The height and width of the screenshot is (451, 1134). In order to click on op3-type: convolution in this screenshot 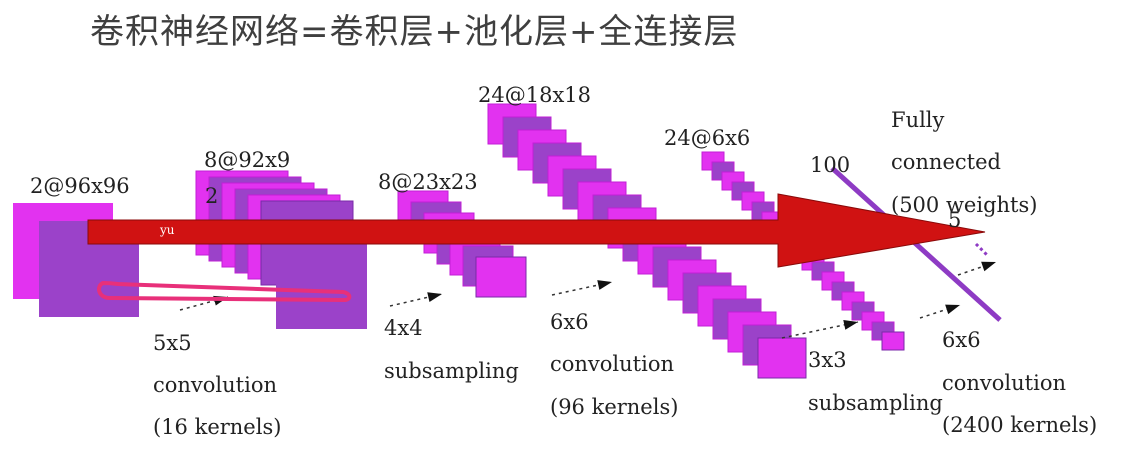, I will do `click(612, 364)`.